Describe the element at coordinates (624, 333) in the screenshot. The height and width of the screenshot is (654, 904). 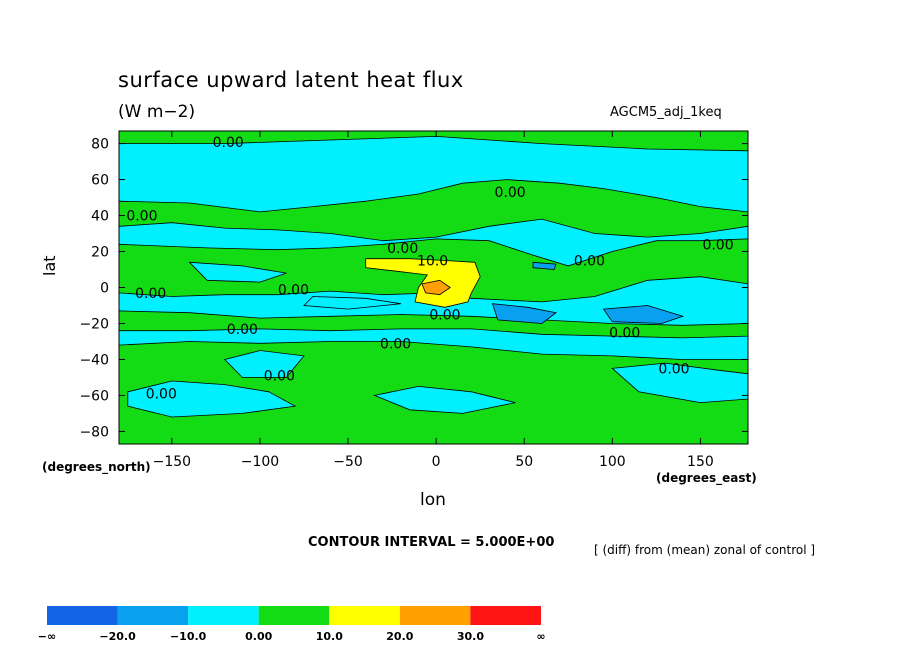
I see `contour-label-12: 0.00` at that location.